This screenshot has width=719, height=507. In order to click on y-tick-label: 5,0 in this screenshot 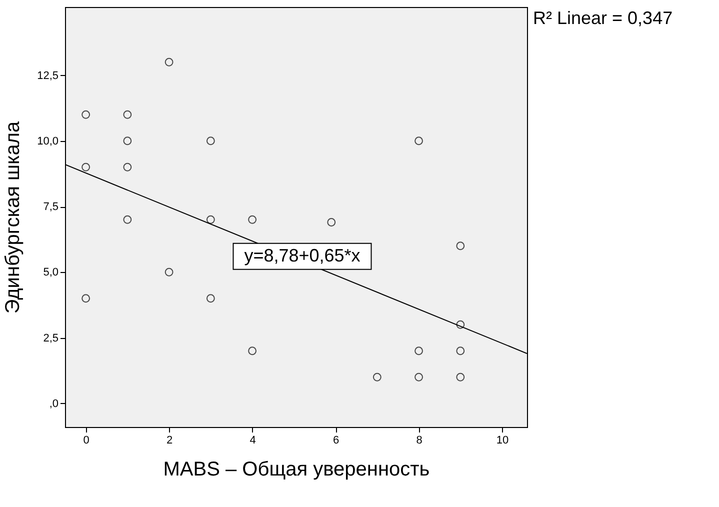, I will do `click(50, 272)`.